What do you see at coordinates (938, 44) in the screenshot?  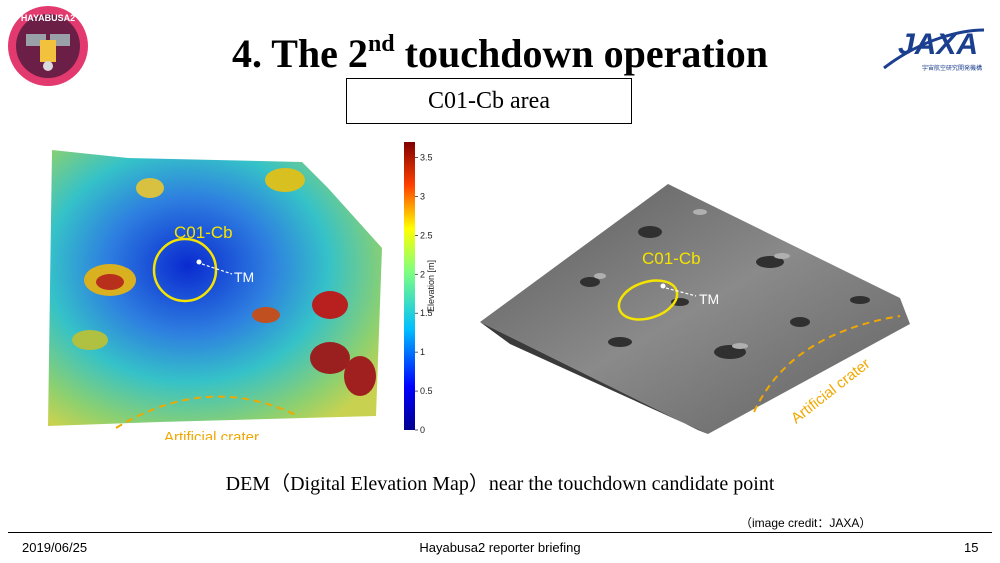 I see `jaxa-logo-text: JAXA` at bounding box center [938, 44].